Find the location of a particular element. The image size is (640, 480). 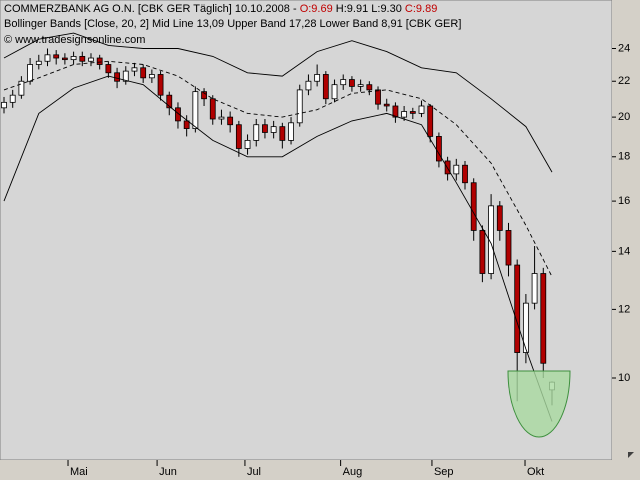

x-tick-label: Okt is located at coordinates (535, 472).